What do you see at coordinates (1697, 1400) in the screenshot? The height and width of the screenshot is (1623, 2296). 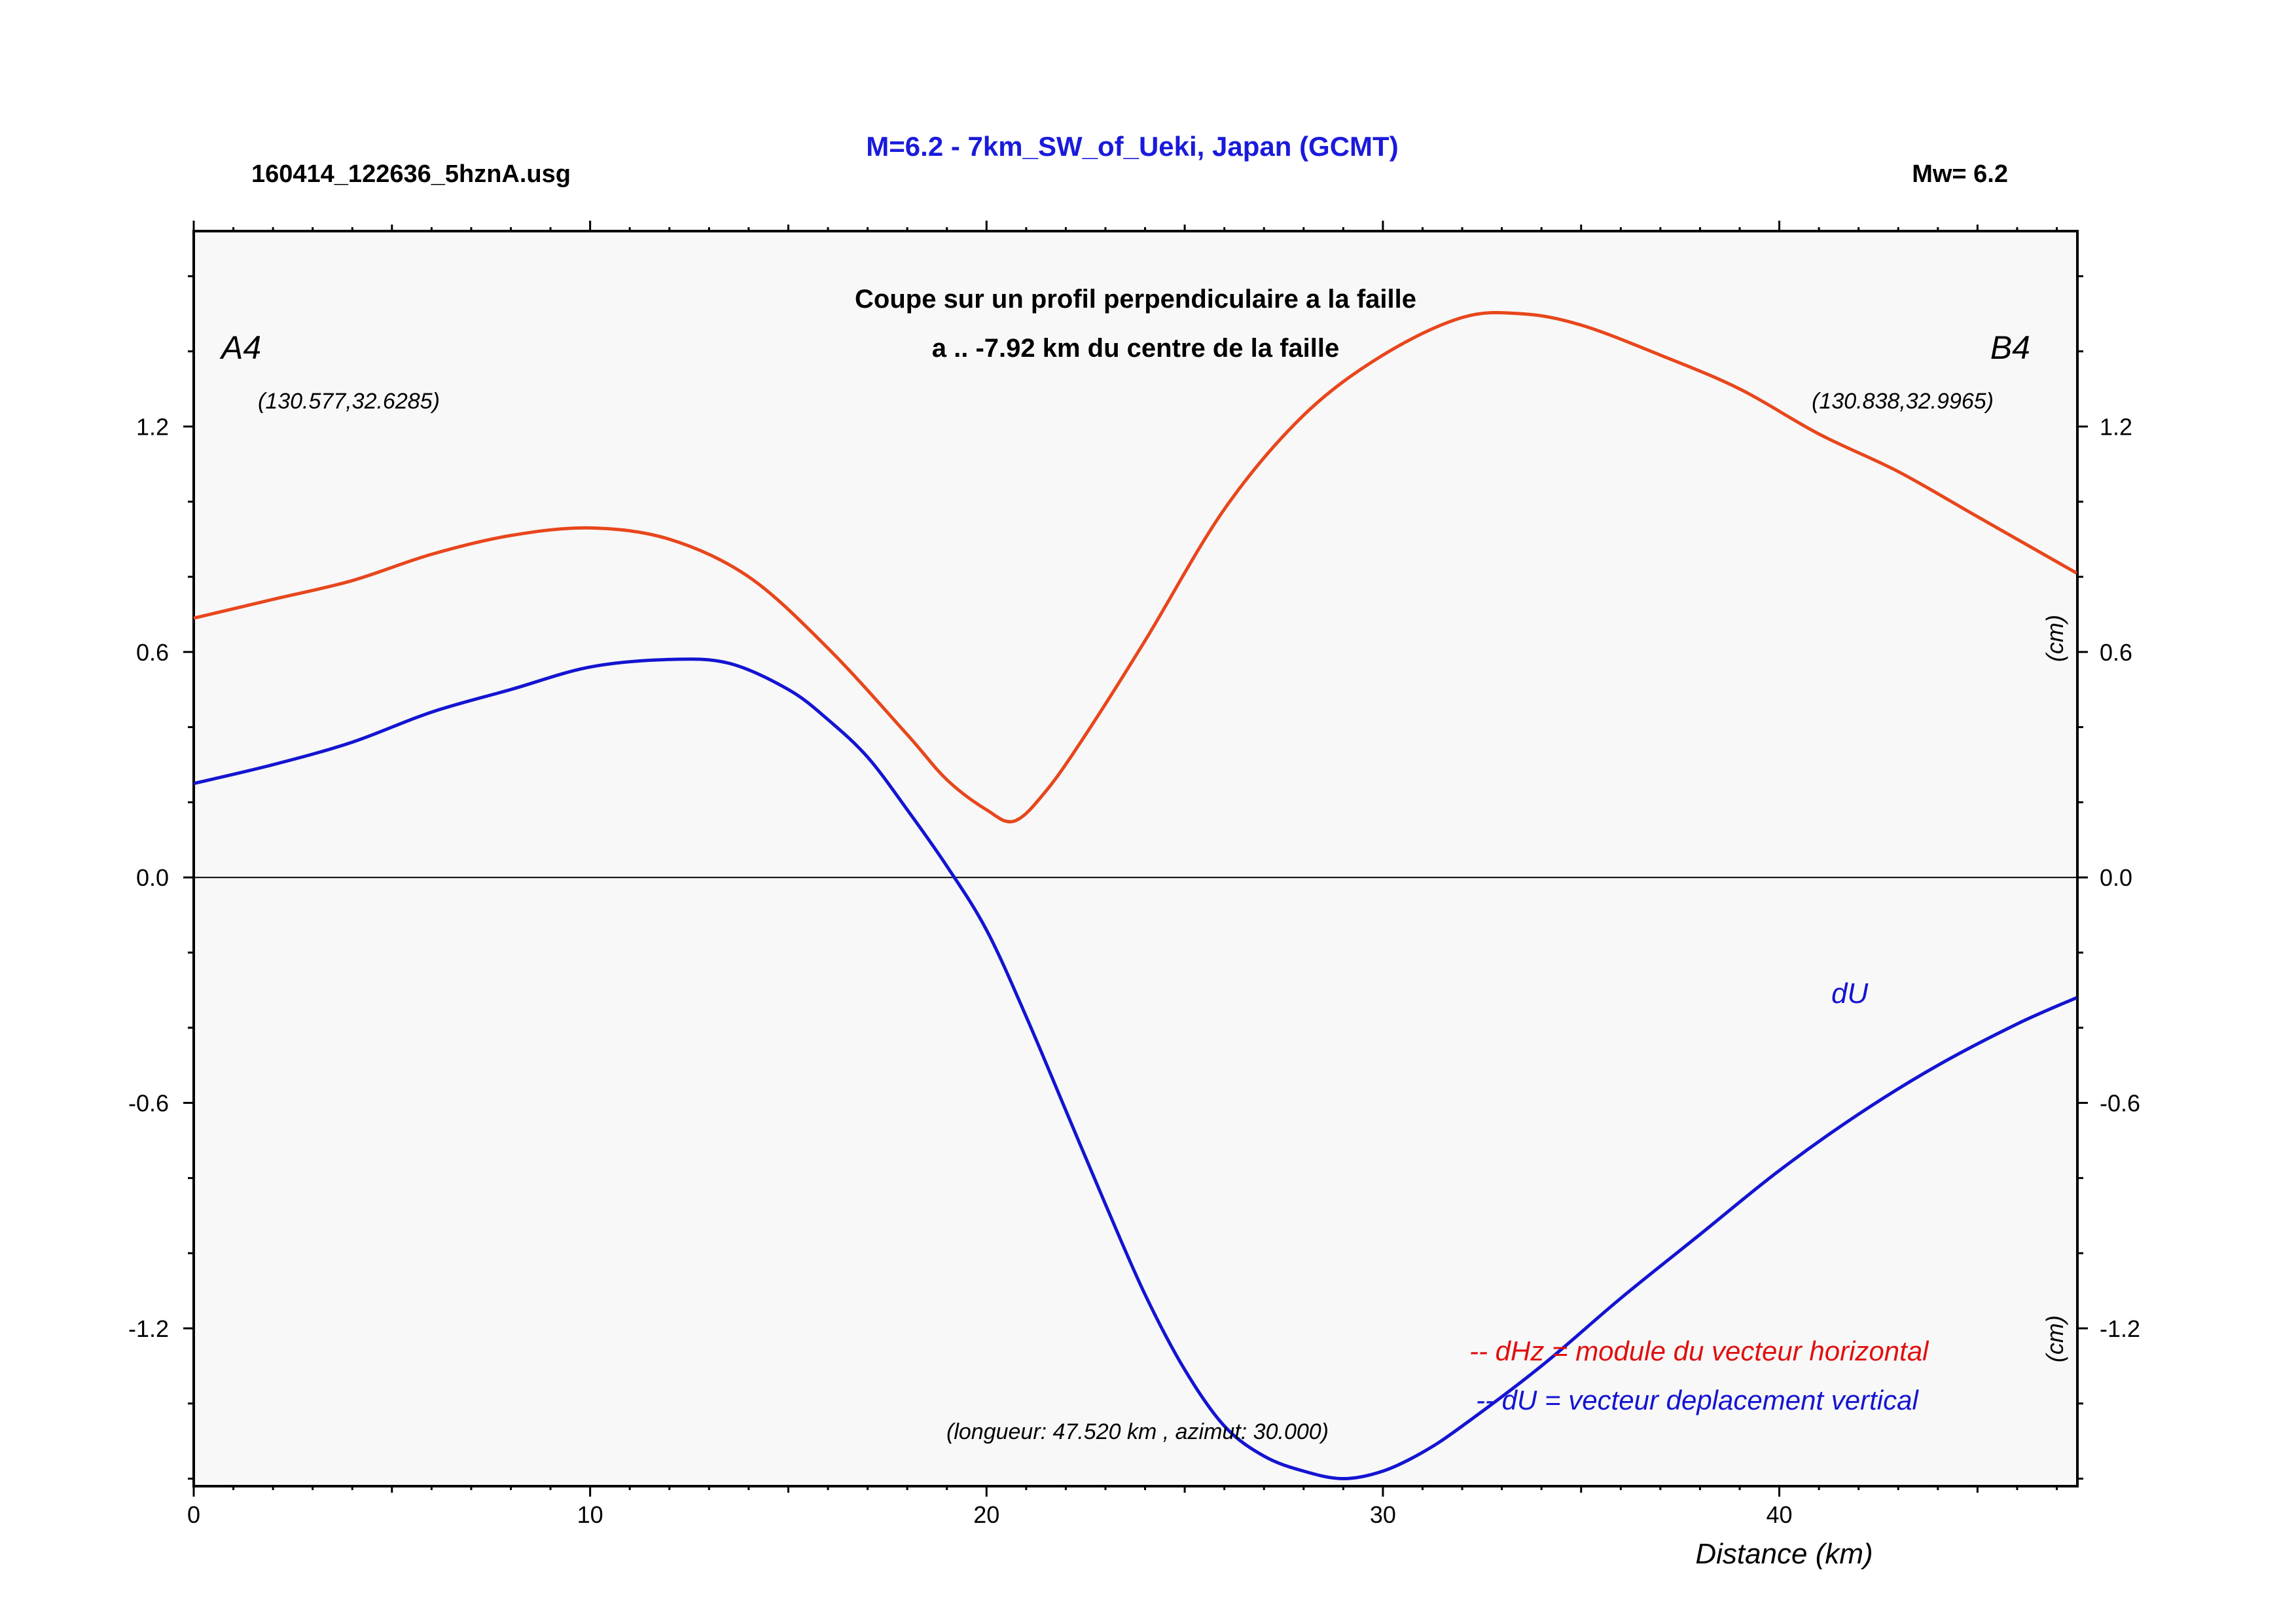 I see `legend-du: -- dU = vecteur deplacement vertical` at bounding box center [1697, 1400].